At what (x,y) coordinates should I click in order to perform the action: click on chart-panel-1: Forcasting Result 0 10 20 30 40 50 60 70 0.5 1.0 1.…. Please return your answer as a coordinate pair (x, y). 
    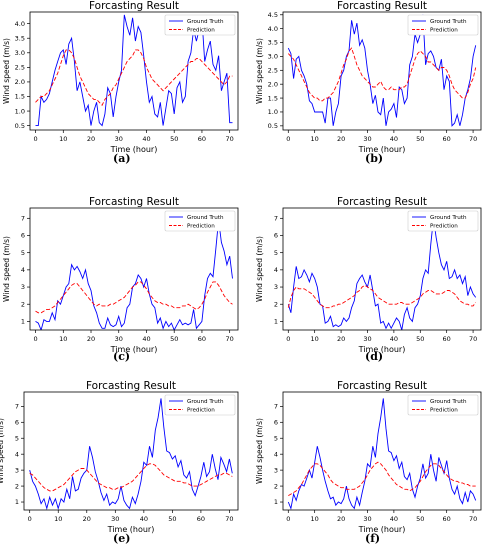
    Looking at the image, I should click on (368, 77).